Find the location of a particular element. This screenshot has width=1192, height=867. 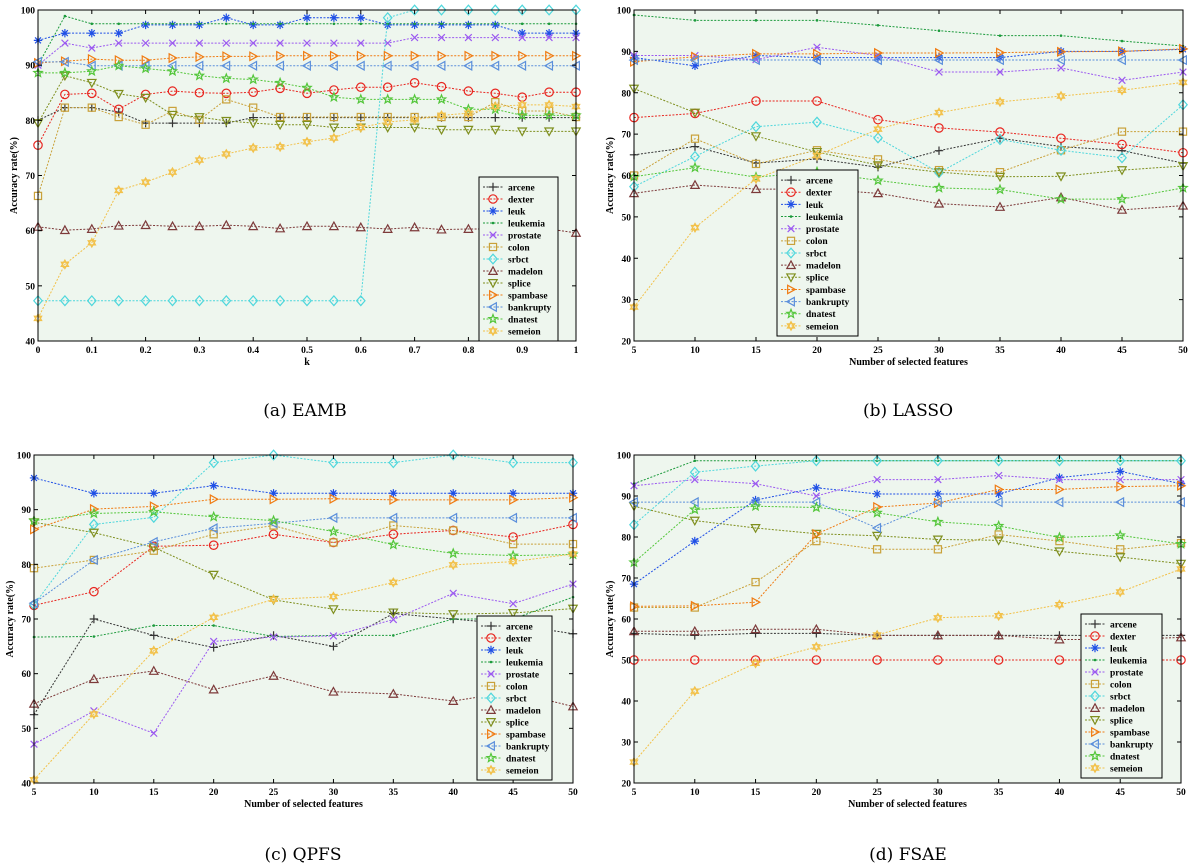

legend-item-dnatest: dnatest is located at coordinates (1112, 755).